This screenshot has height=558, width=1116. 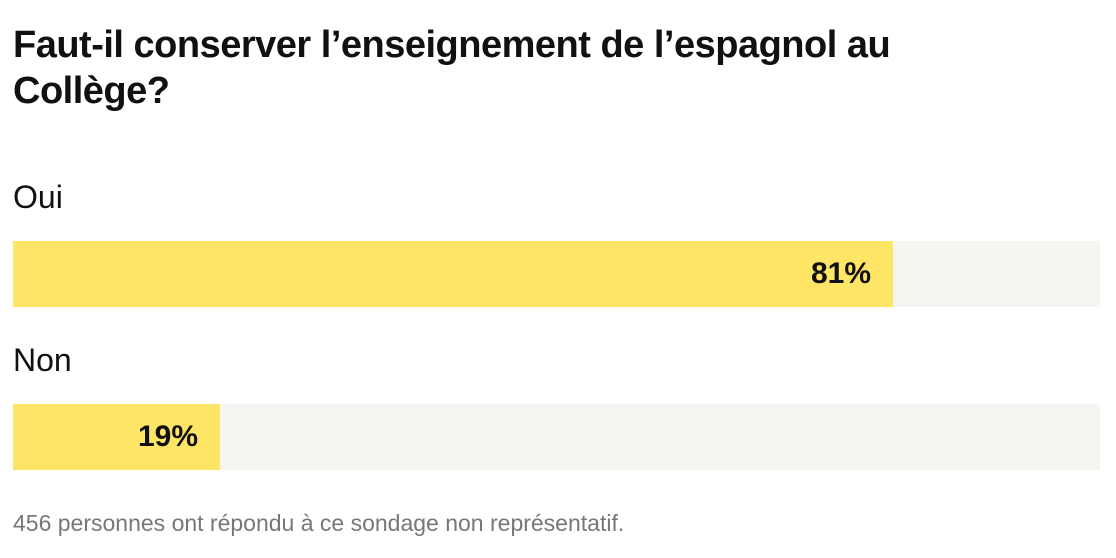 What do you see at coordinates (453, 274) in the screenshot?
I see `bar-fill-oui` at bounding box center [453, 274].